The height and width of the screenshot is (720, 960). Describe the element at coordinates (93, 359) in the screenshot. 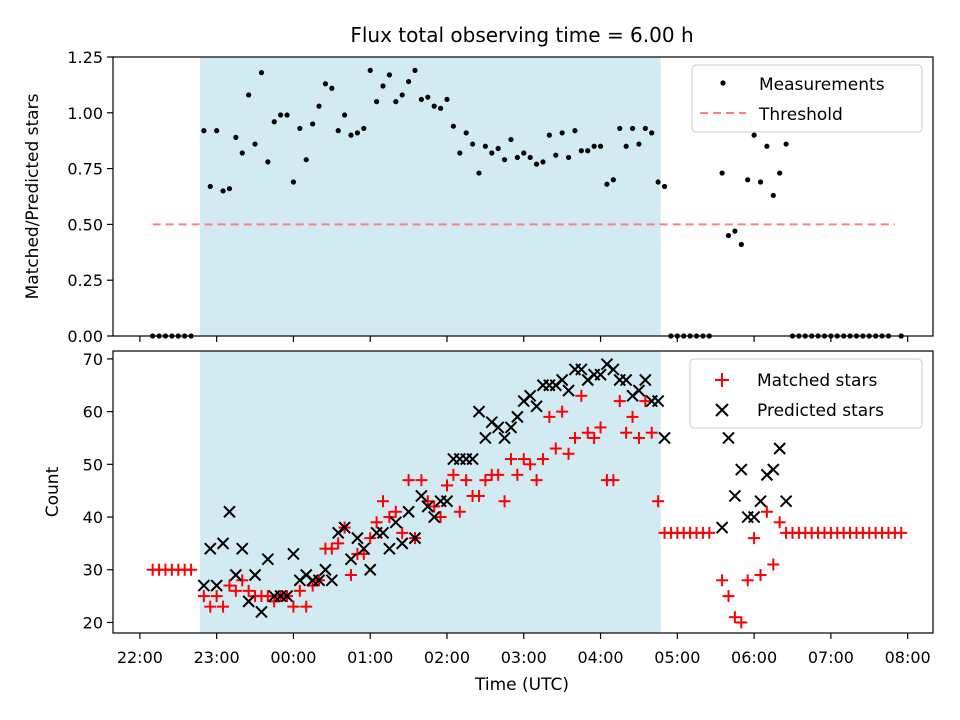

I see `bottom-y-tick-label: 70` at that location.